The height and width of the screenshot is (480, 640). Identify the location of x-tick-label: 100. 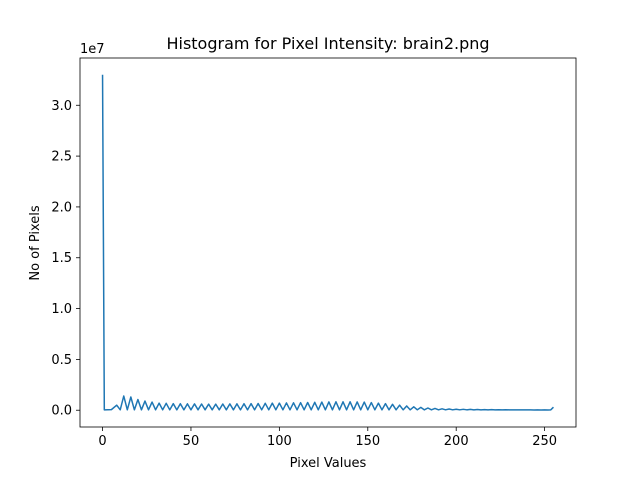
(279, 441).